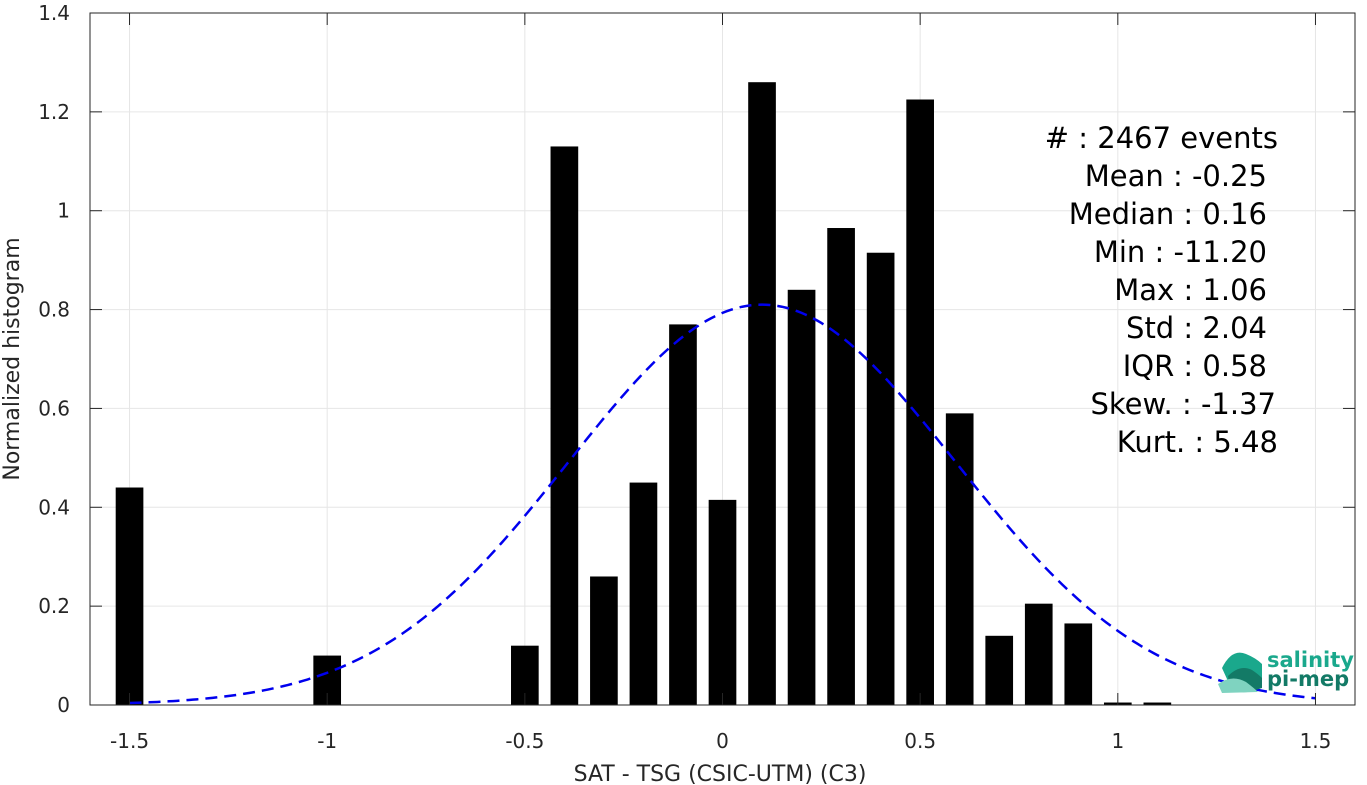 The image size is (1367, 785). I want to click on x-tick-label: 0.5, so click(920, 741).